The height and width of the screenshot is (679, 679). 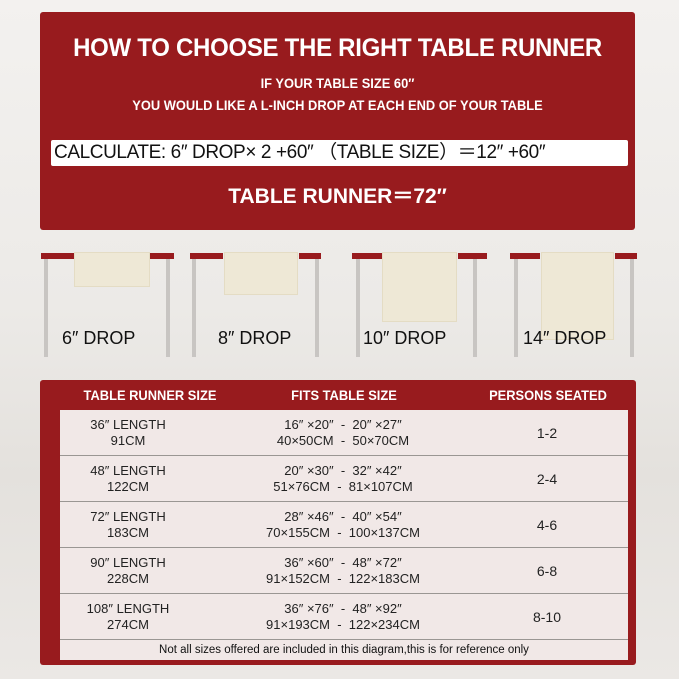 What do you see at coordinates (343, 424) in the screenshot?
I see `fit-inches: 16″ ×20″ - 20″ ×27″` at bounding box center [343, 424].